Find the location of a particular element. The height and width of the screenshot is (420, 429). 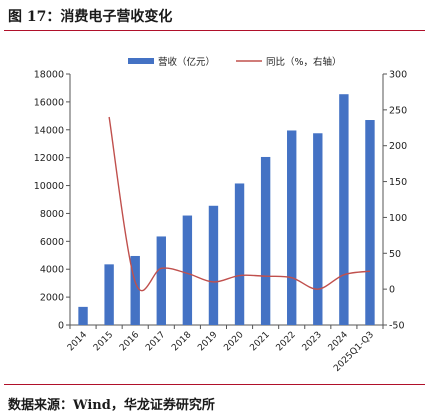

y-left-tick-label: 10000 is located at coordinates (49, 186).